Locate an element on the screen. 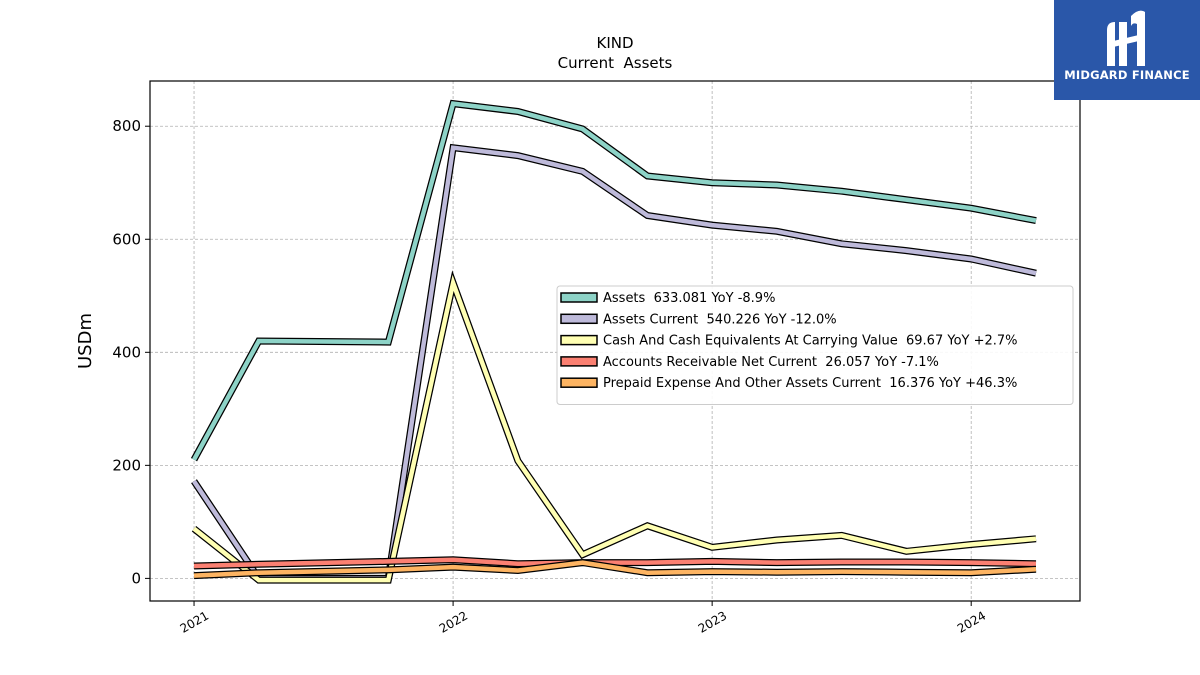 This screenshot has width=1200, height=675. y-tick-label: 200 is located at coordinates (126, 465).